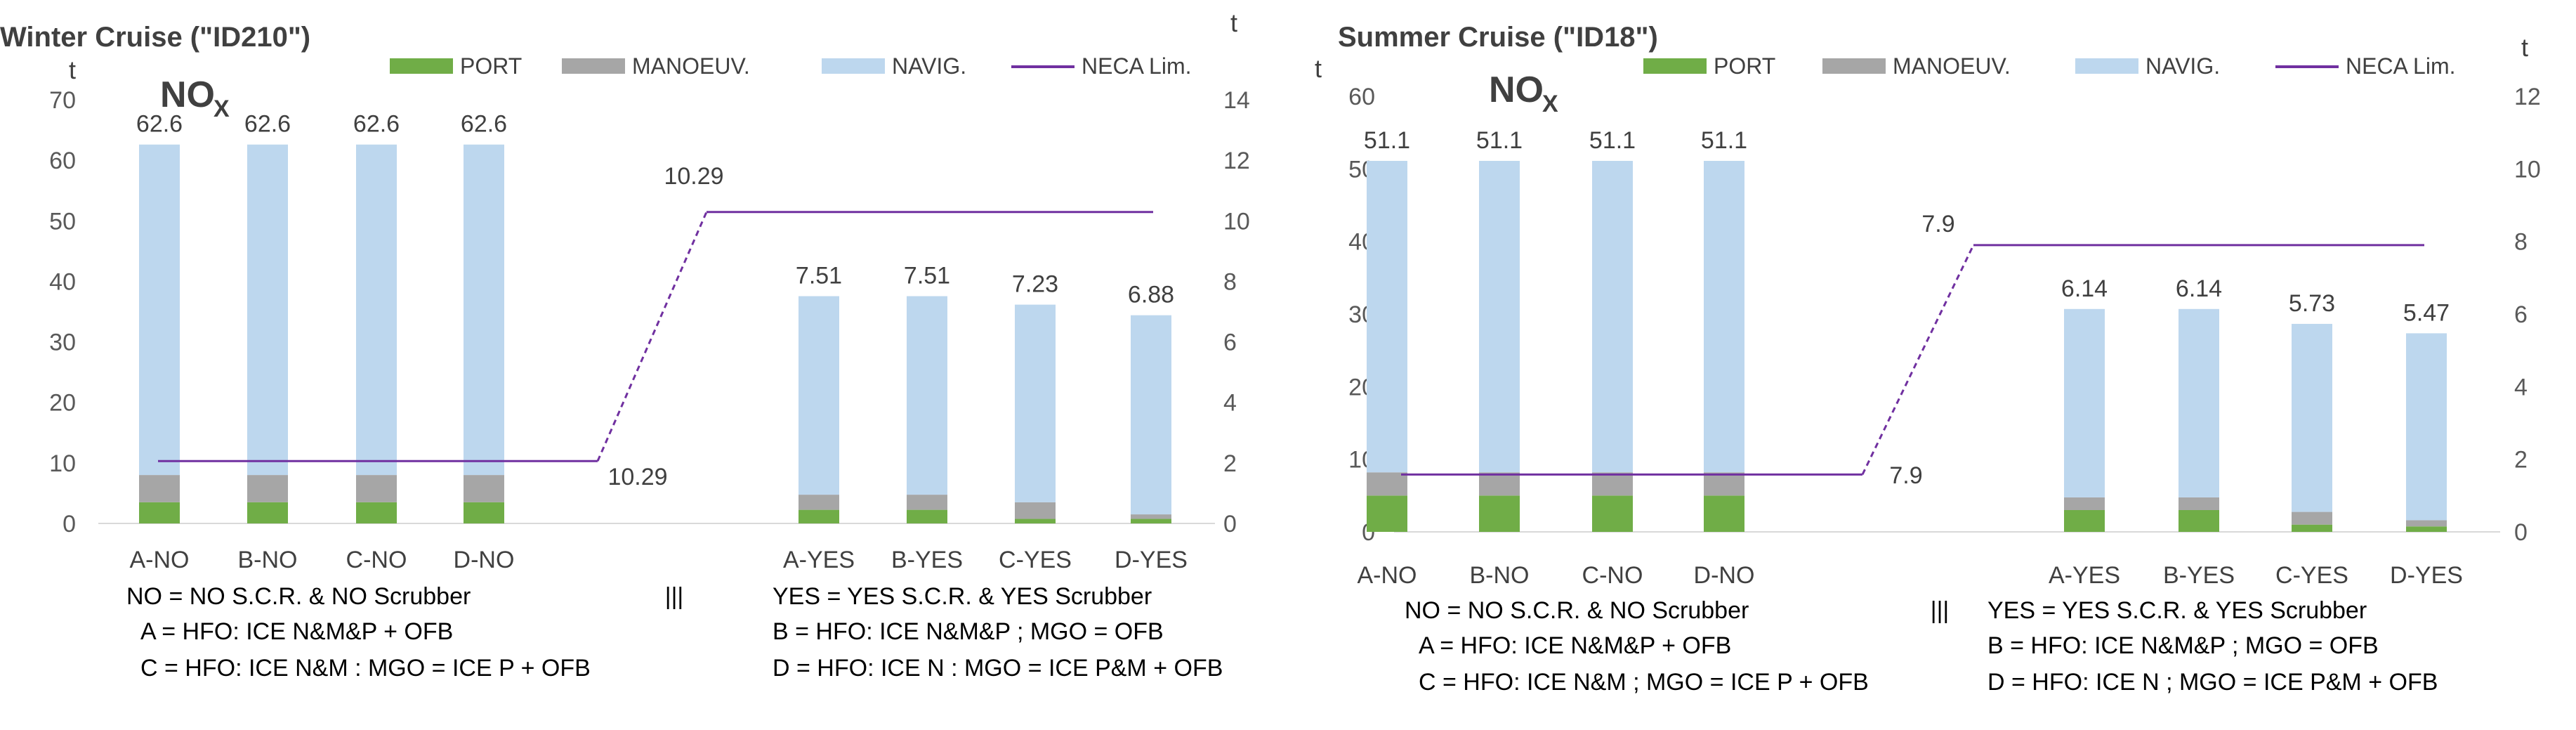 Image resolution: width=2576 pixels, height=730 pixels. What do you see at coordinates (69, 524) in the screenshot?
I see `left-axis-tick: 0` at bounding box center [69, 524].